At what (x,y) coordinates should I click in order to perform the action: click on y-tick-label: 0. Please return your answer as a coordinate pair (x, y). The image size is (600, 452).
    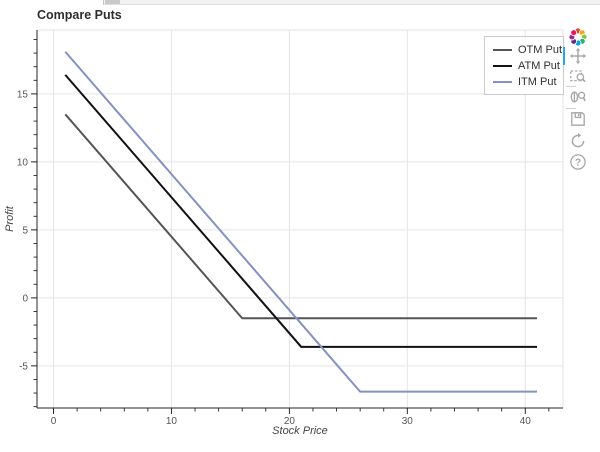
    Looking at the image, I should click on (25, 298).